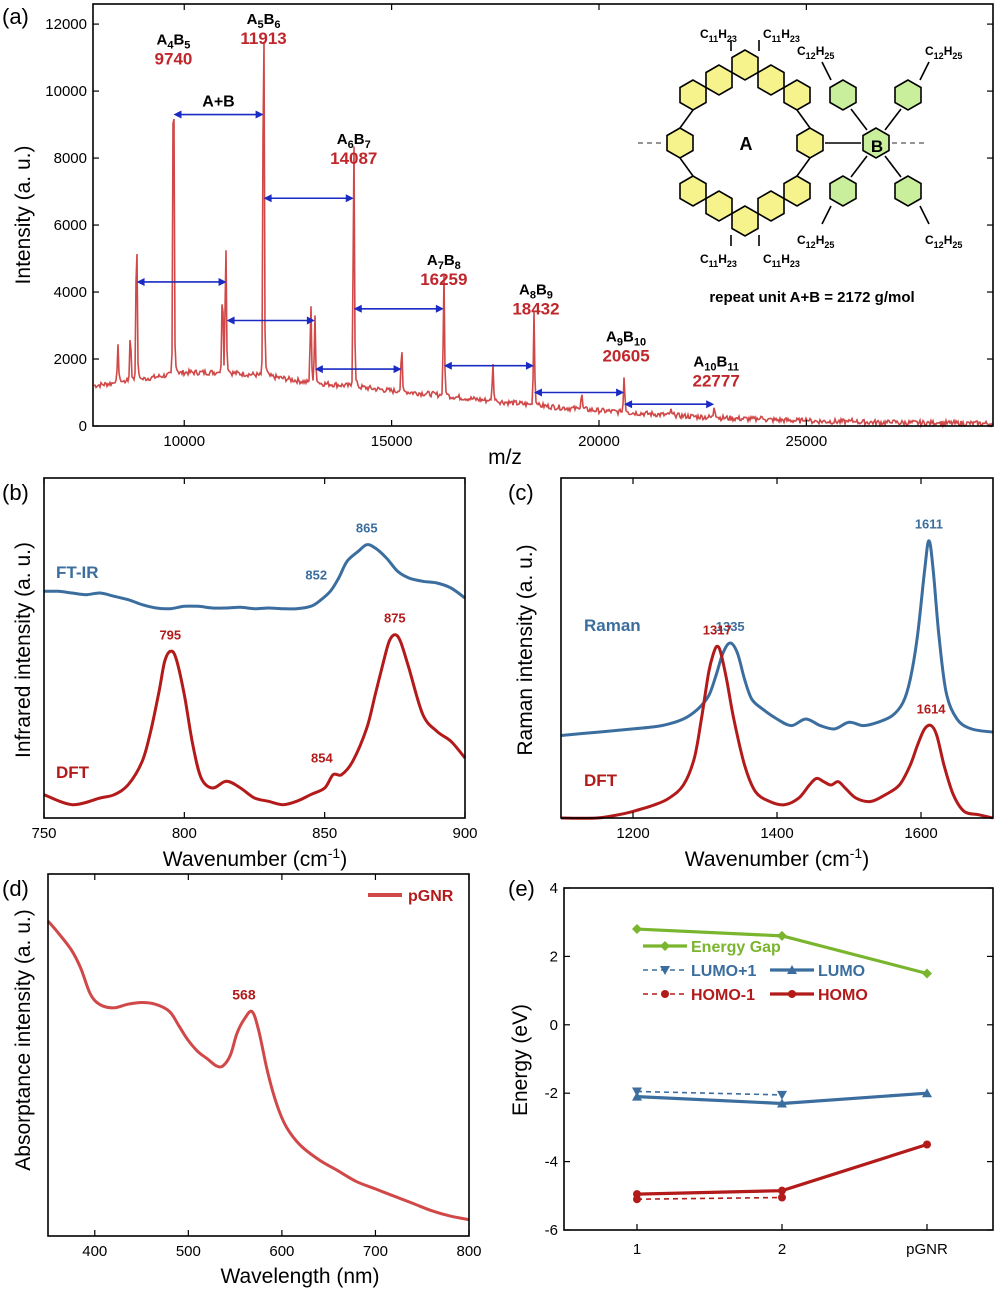  What do you see at coordinates (367, 528) in the screenshot?
I see `peak-annotation: 865` at bounding box center [367, 528].